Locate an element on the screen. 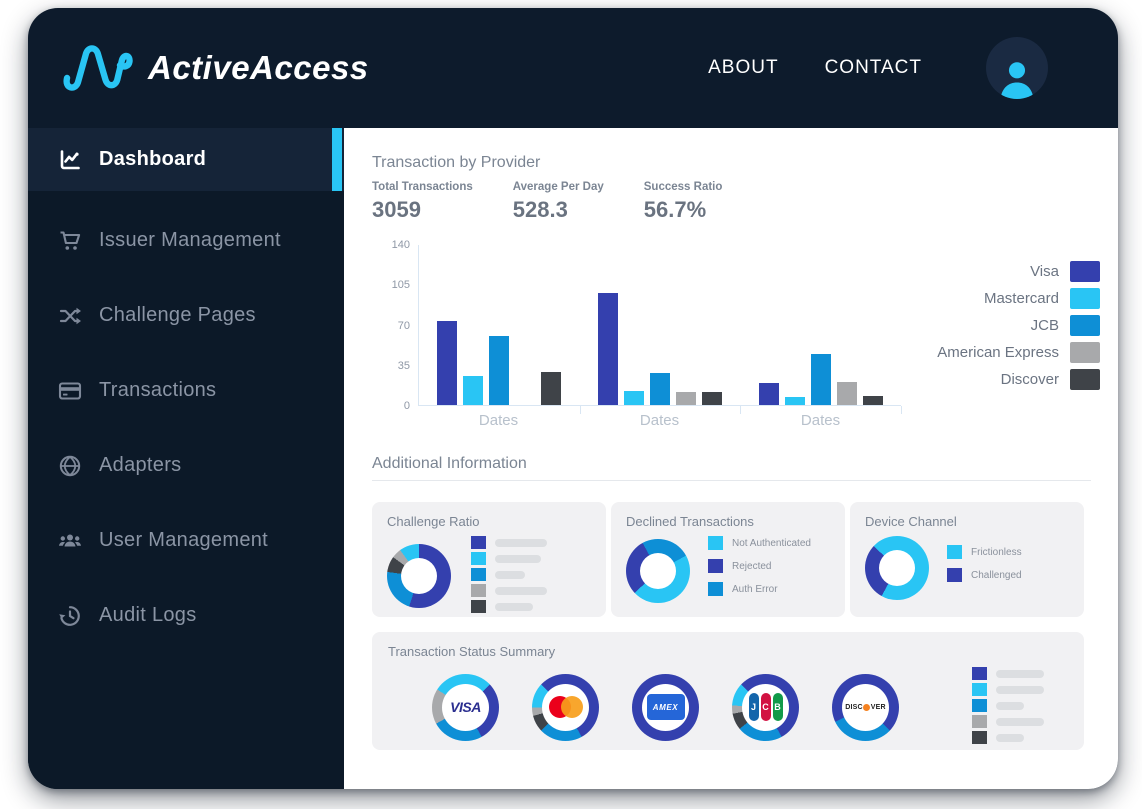 The image size is (1142, 809). person-icon is located at coordinates (1017, 80).